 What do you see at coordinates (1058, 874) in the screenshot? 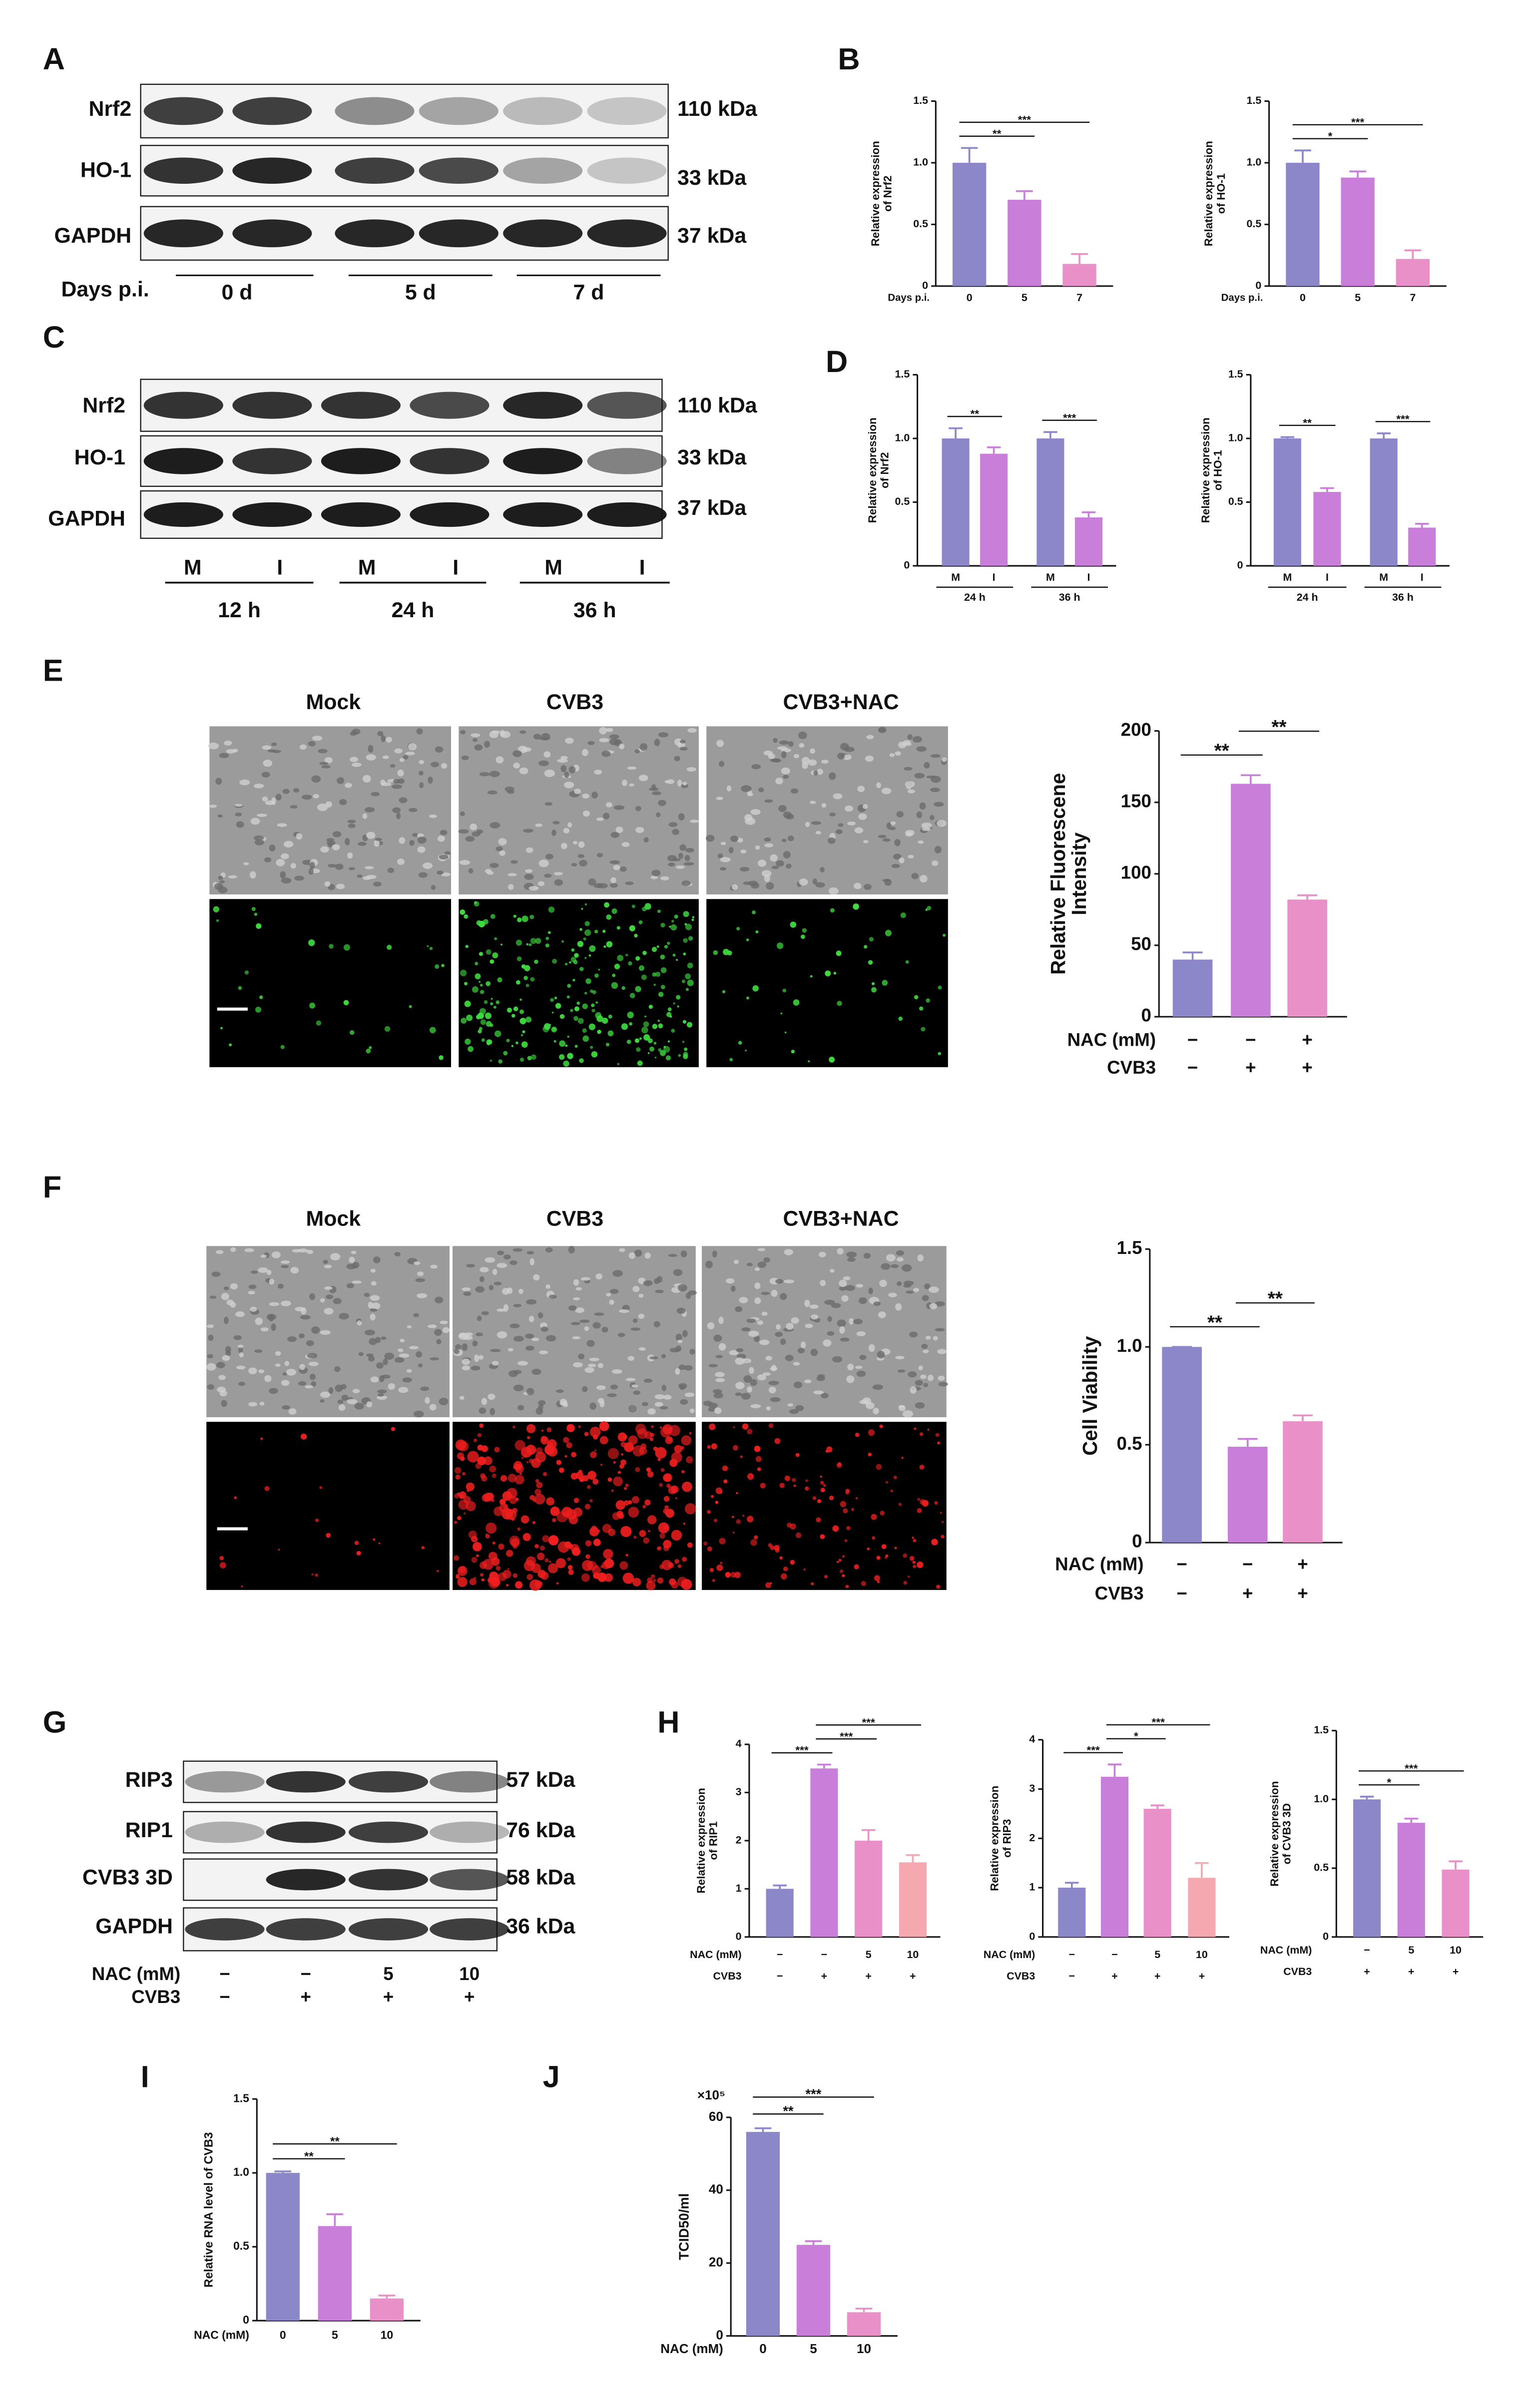
I see `y-axis-label: Relative Fluorescene` at bounding box center [1058, 874].